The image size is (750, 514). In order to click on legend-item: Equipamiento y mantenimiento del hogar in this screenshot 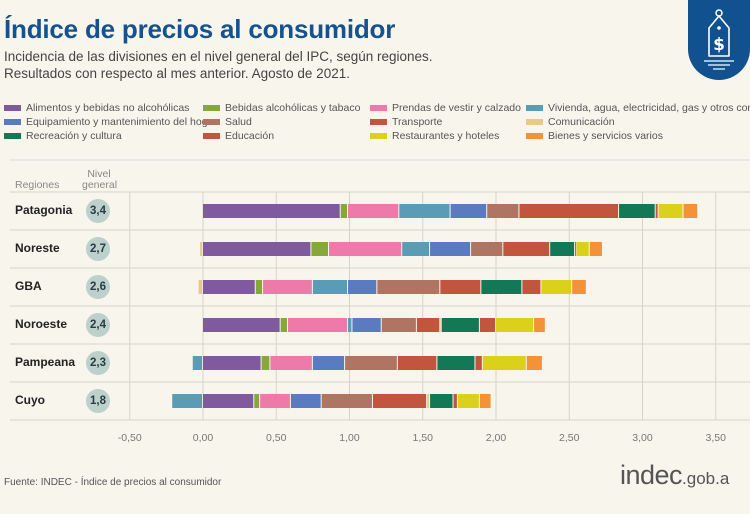, I will do `click(110, 122)`.